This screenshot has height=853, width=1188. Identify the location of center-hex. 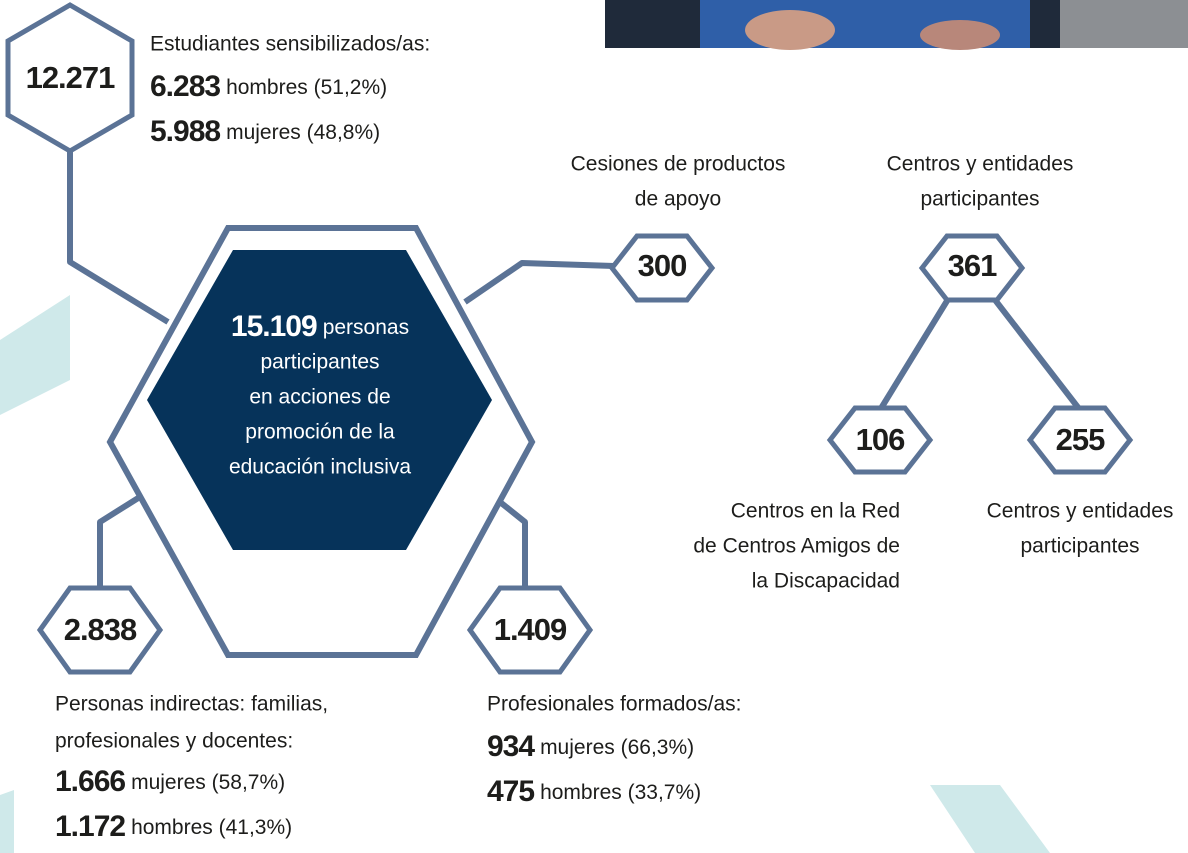
(319, 400).